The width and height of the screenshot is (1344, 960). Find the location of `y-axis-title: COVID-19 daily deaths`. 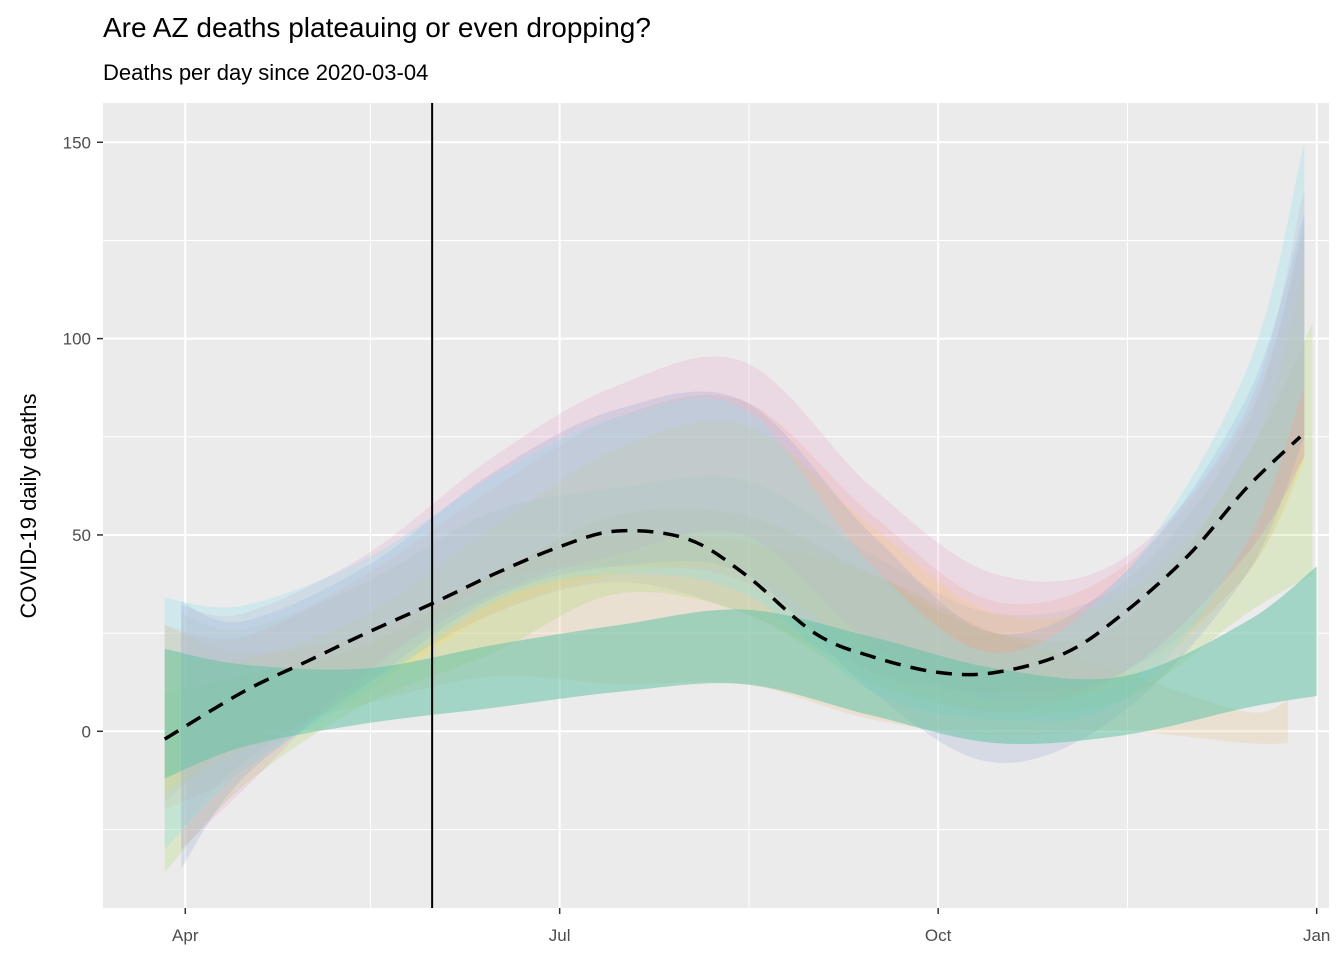

y-axis-title: COVID-19 daily deaths is located at coordinates (28, 506).